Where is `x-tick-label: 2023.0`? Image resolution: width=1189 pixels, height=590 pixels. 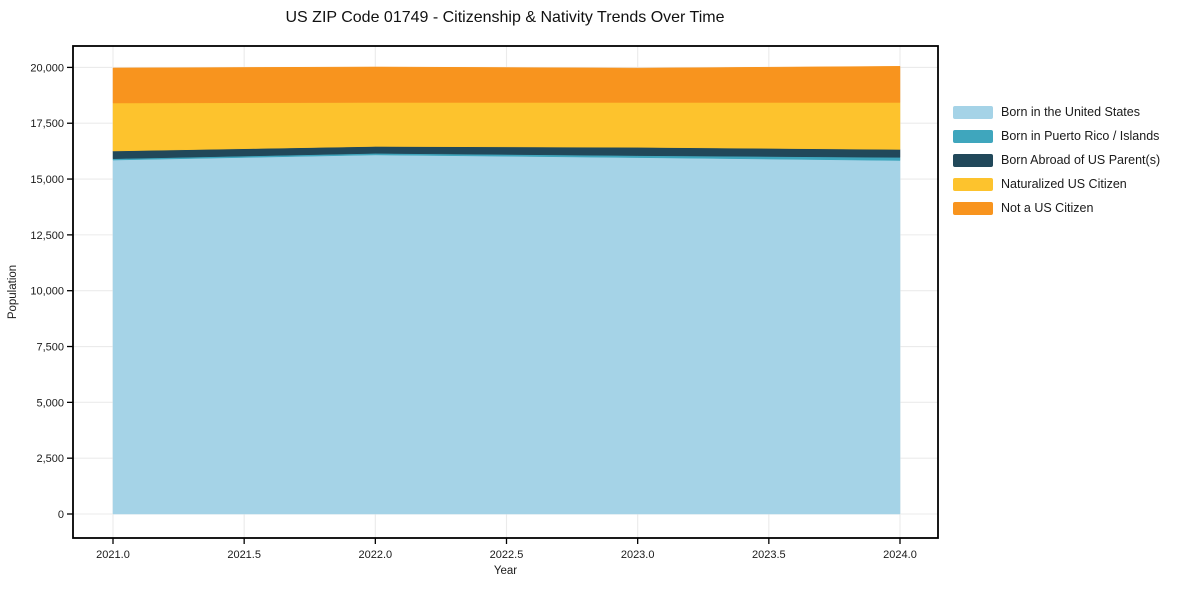 x-tick-label: 2023.0 is located at coordinates (638, 555).